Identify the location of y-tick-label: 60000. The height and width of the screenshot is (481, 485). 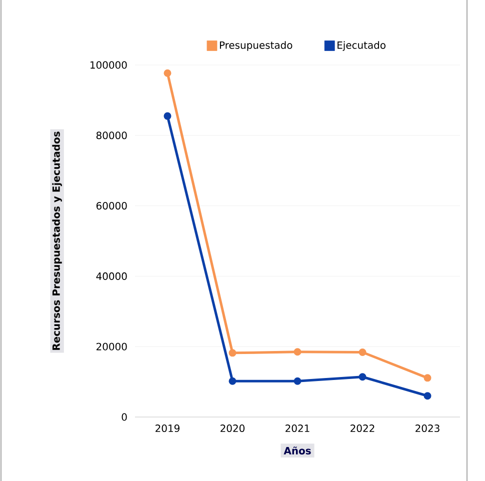
(111, 206).